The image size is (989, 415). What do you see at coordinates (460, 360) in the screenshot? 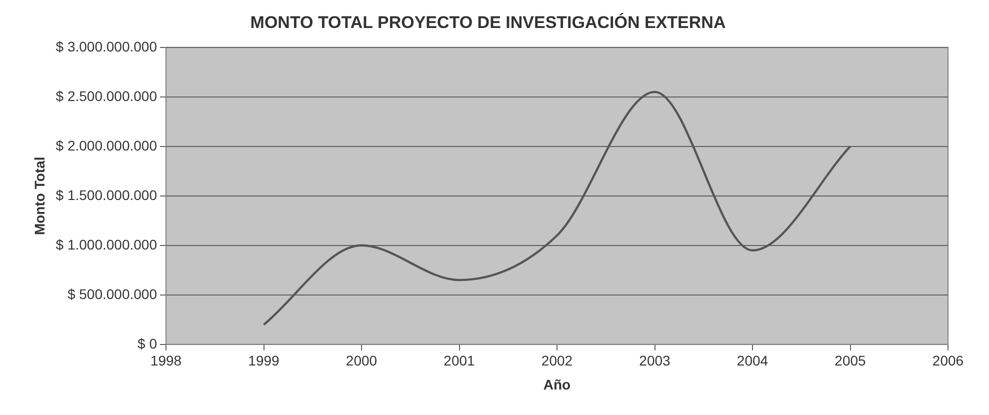
I see `x-tick-label: 2001` at bounding box center [460, 360].